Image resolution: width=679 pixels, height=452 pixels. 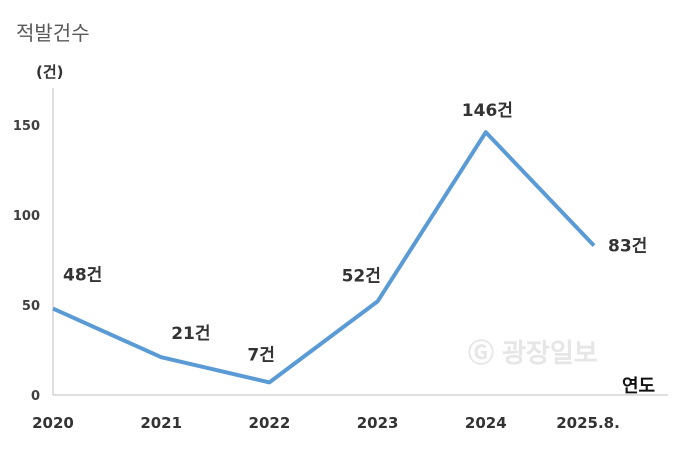 What do you see at coordinates (378, 423) in the screenshot?
I see `x-tick-label: 2023` at bounding box center [378, 423].